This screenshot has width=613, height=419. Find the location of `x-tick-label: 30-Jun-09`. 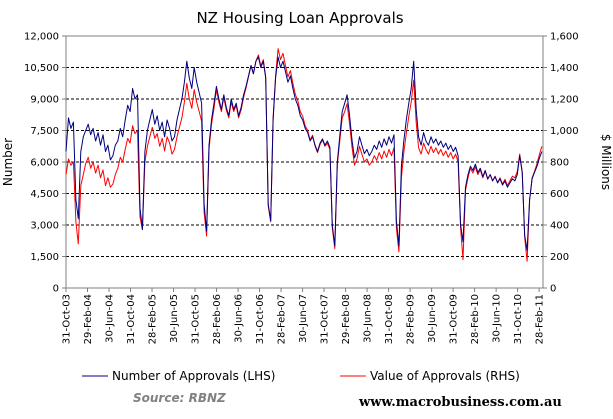

x-tick-label: 30-Jun-09 is located at coordinates (432, 318).